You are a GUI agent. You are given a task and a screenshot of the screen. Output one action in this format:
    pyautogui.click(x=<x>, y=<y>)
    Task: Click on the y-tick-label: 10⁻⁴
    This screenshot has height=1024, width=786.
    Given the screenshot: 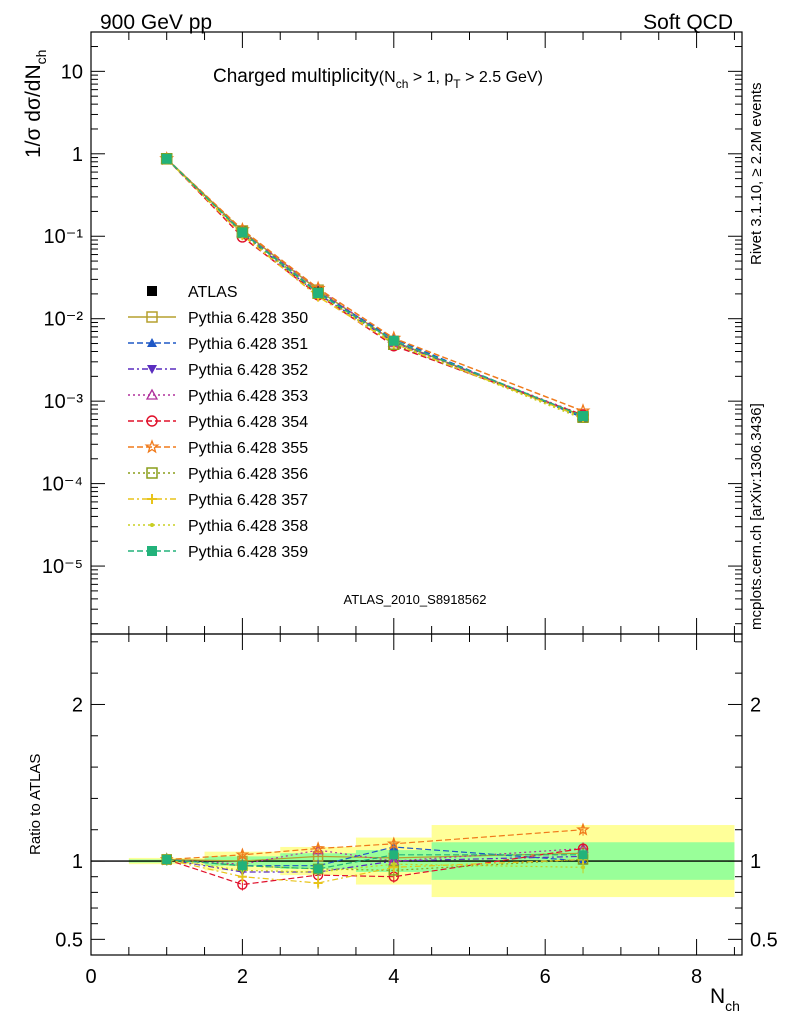 What is the action you would take?
    pyautogui.click(x=62, y=485)
    